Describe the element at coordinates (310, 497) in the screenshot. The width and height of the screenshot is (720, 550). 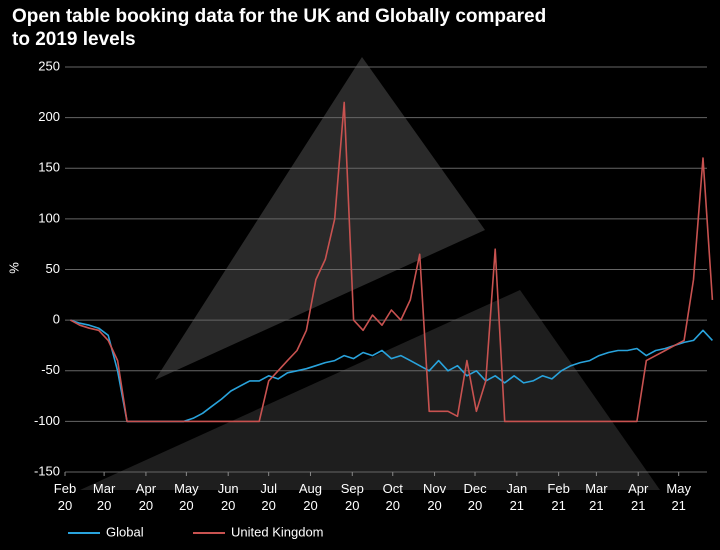
I see `x-tick-label: Aug 20` at that location.